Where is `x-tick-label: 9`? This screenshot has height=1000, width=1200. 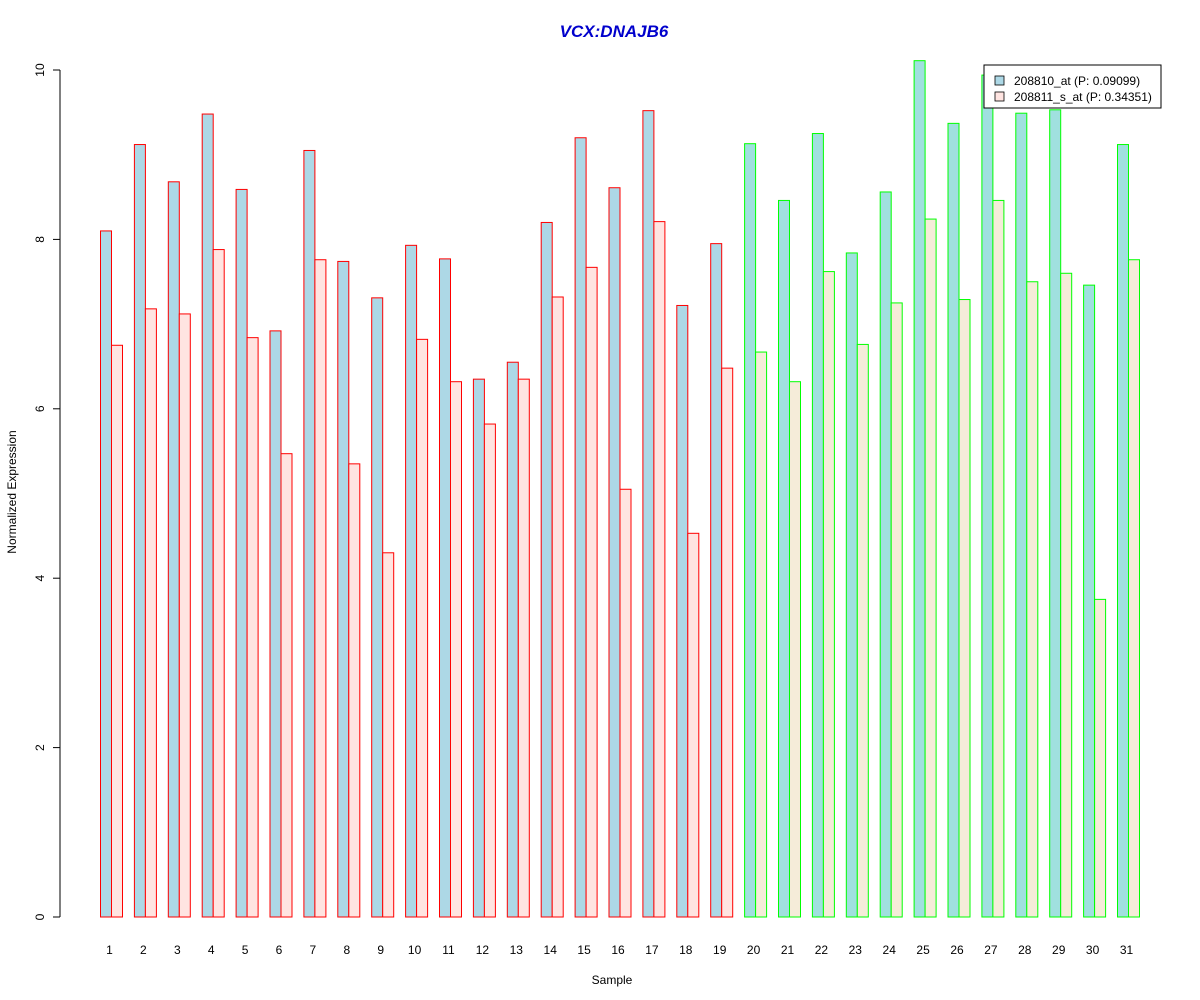
x-tick-label: 9 is located at coordinates (380, 950).